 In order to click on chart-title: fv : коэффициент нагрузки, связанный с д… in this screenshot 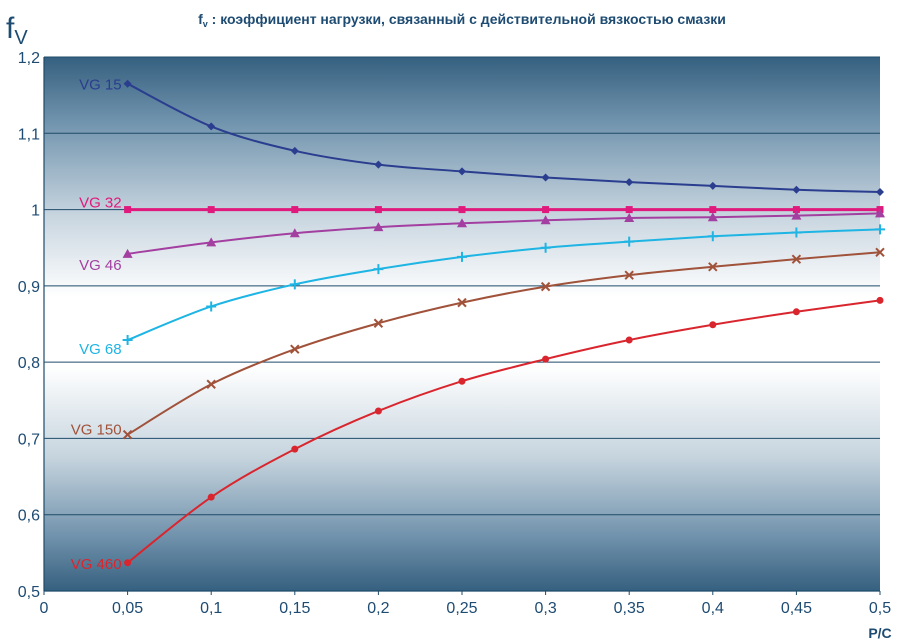, I will do `click(462, 20)`.